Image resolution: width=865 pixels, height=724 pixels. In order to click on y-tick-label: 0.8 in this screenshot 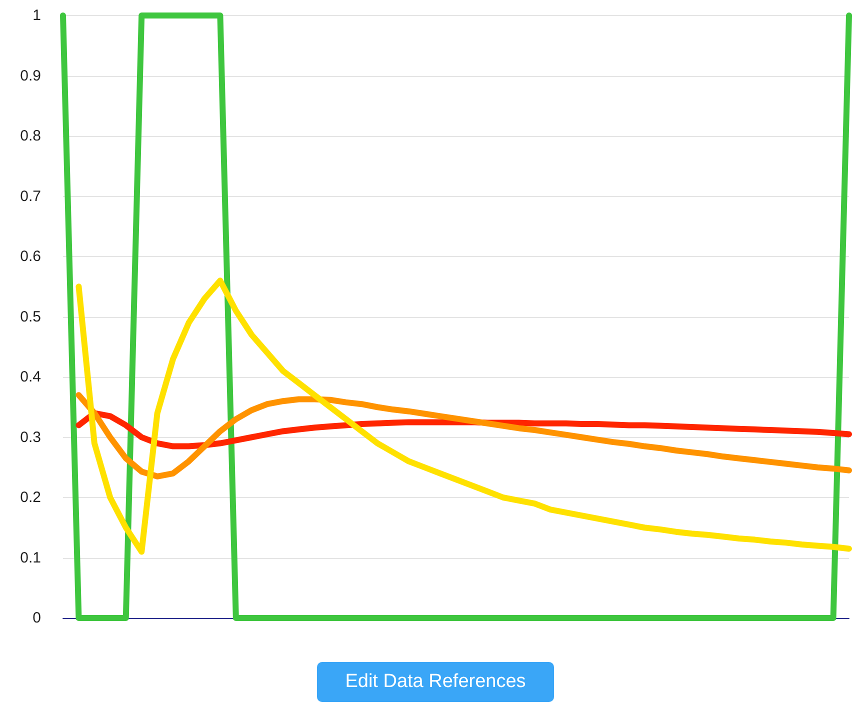, I will do `click(30, 136)`.